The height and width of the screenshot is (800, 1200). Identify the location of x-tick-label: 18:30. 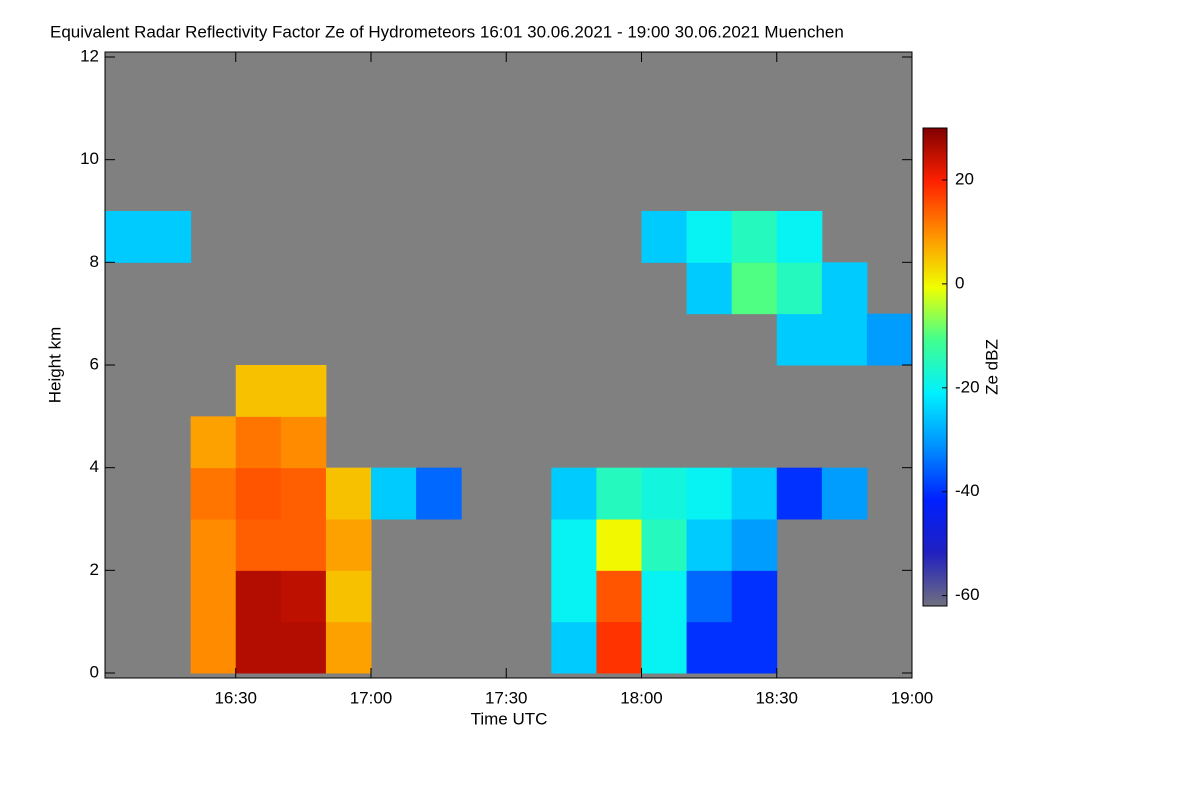
(776, 697).